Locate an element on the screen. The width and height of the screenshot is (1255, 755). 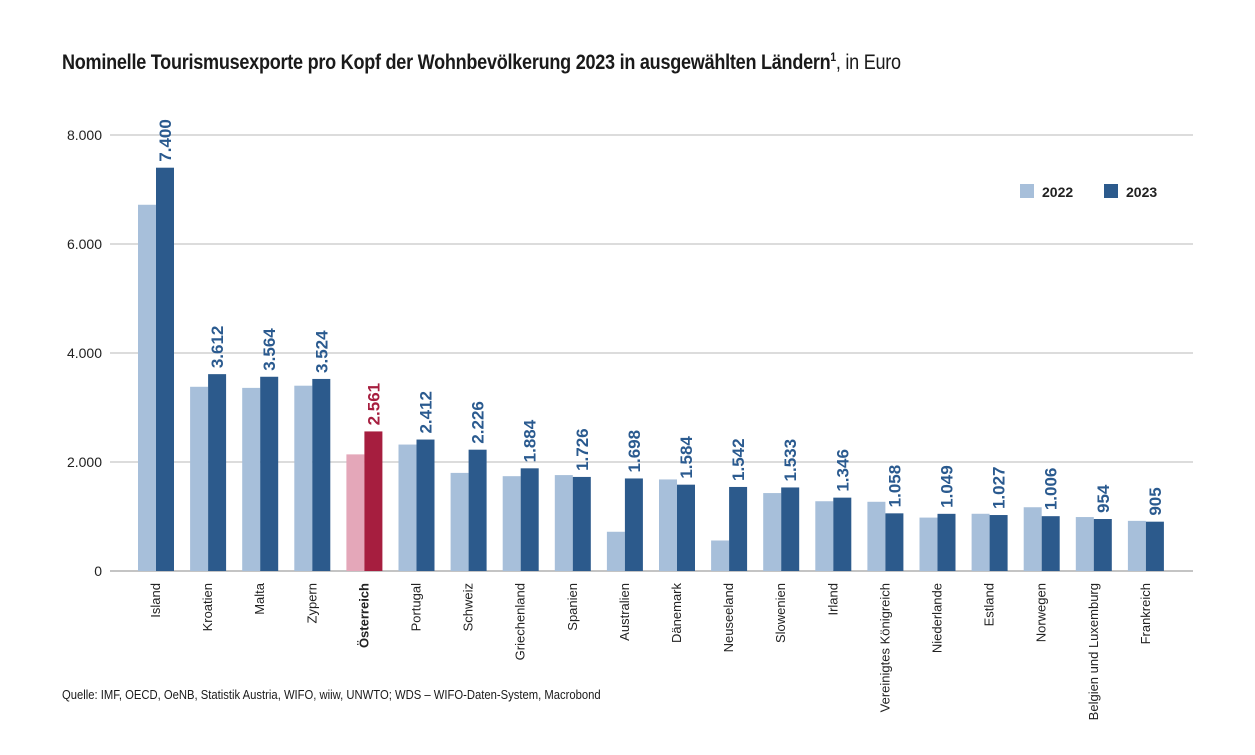
value-label: 1.346 is located at coordinates (842, 470).